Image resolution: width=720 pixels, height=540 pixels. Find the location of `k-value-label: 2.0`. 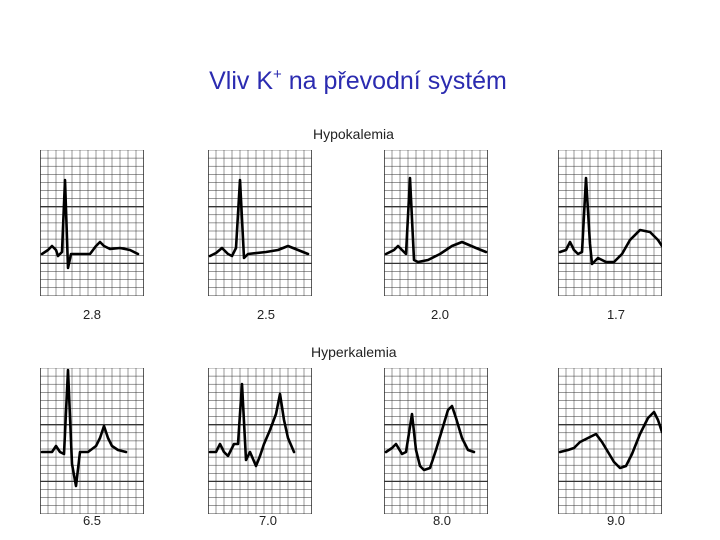

k-value-label: 2.0 is located at coordinates (440, 314).